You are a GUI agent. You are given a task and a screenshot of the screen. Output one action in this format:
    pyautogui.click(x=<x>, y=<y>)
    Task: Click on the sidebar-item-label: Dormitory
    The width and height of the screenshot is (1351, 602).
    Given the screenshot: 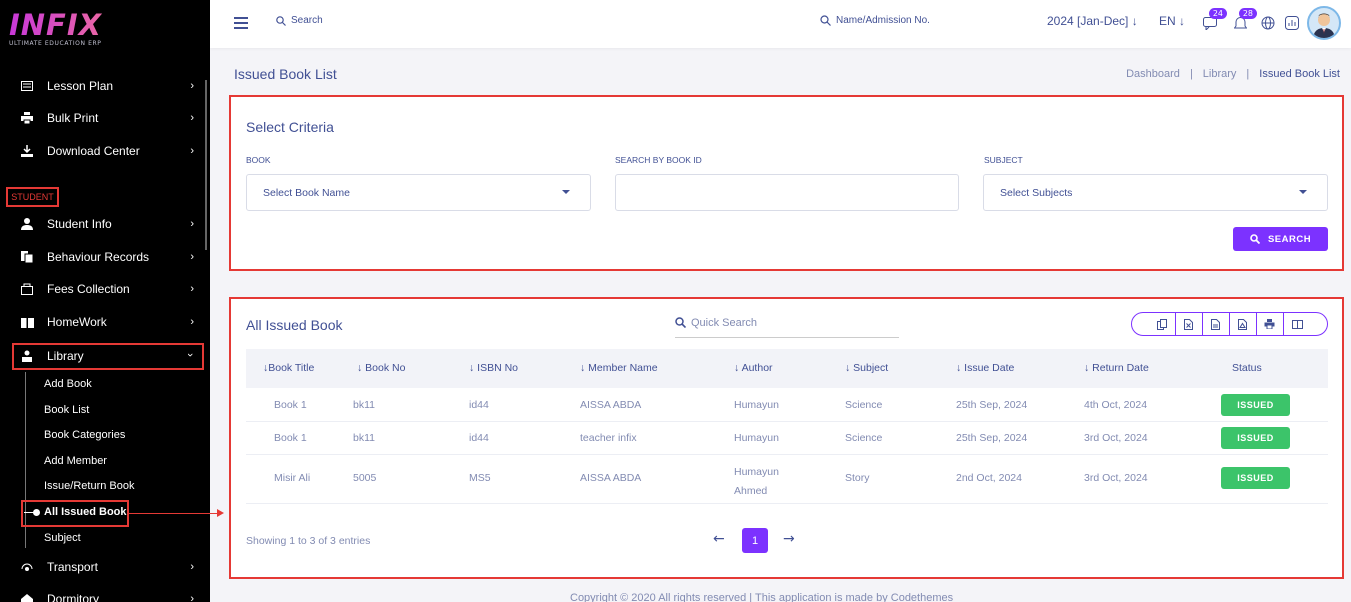 What is the action you would take?
    pyautogui.click(x=73, y=597)
    